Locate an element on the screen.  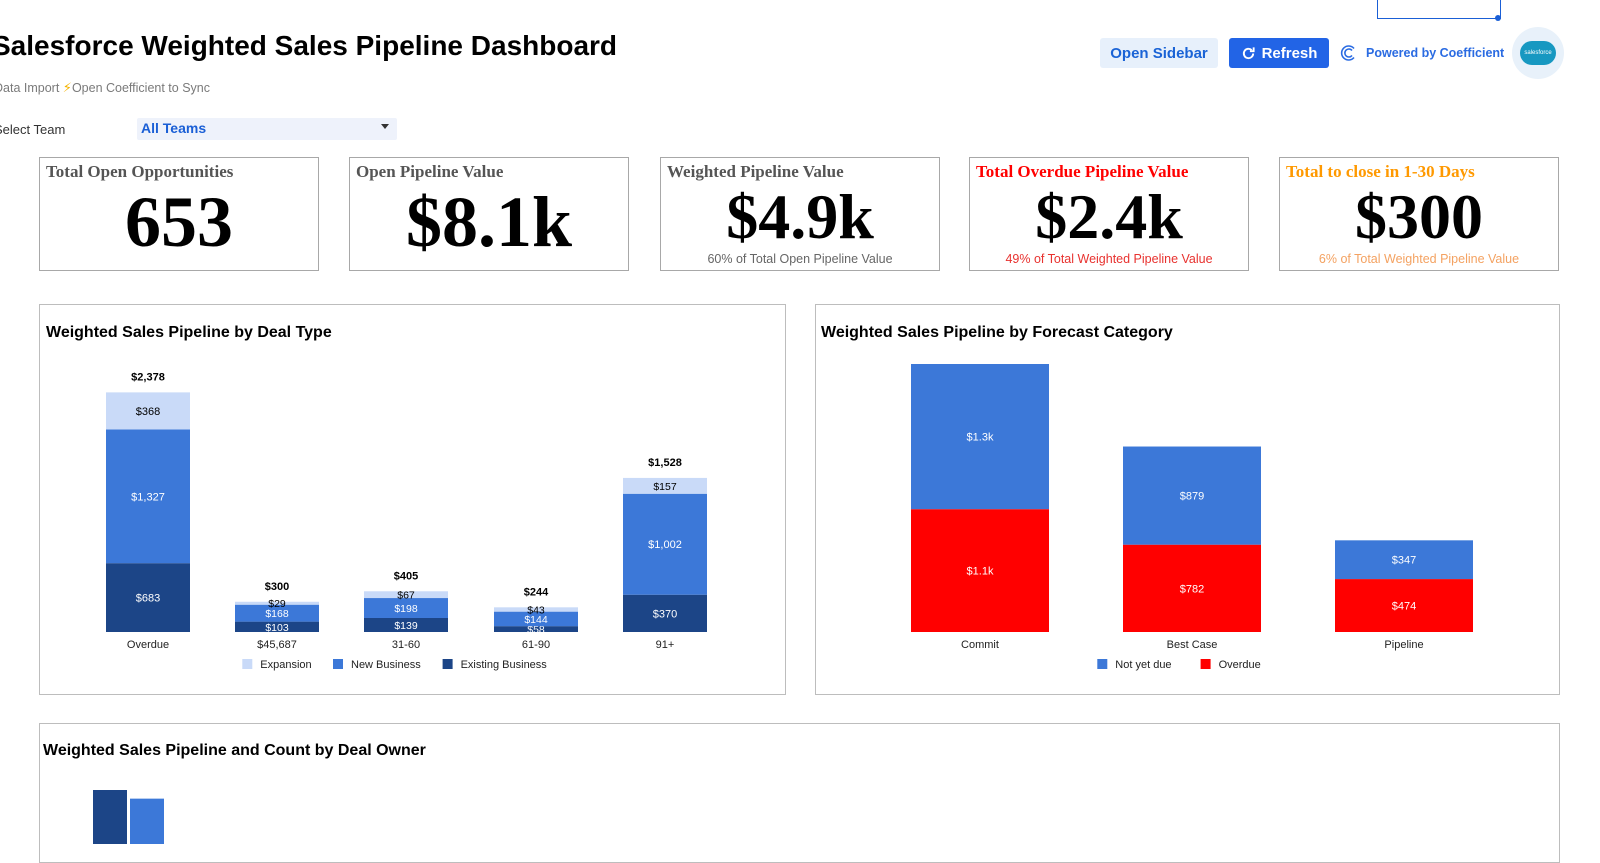
salesforce-cloud-icon: salesforce is located at coordinates (1538, 53).